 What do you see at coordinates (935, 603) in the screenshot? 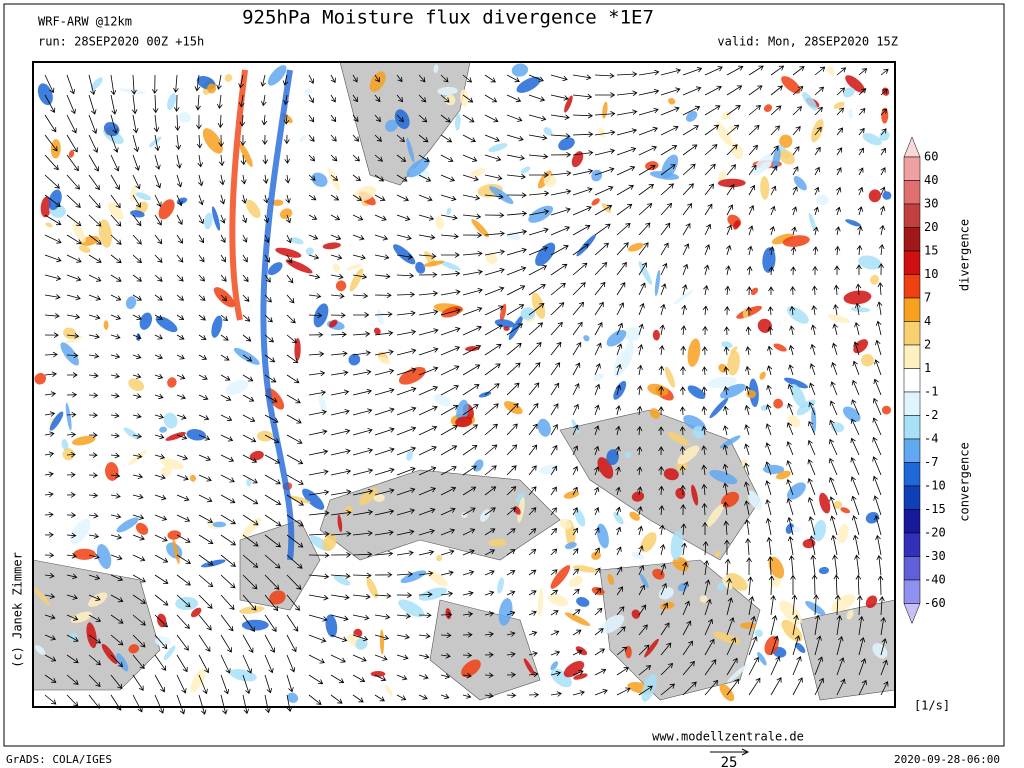
I see `colorbar-label: -60` at bounding box center [935, 603].